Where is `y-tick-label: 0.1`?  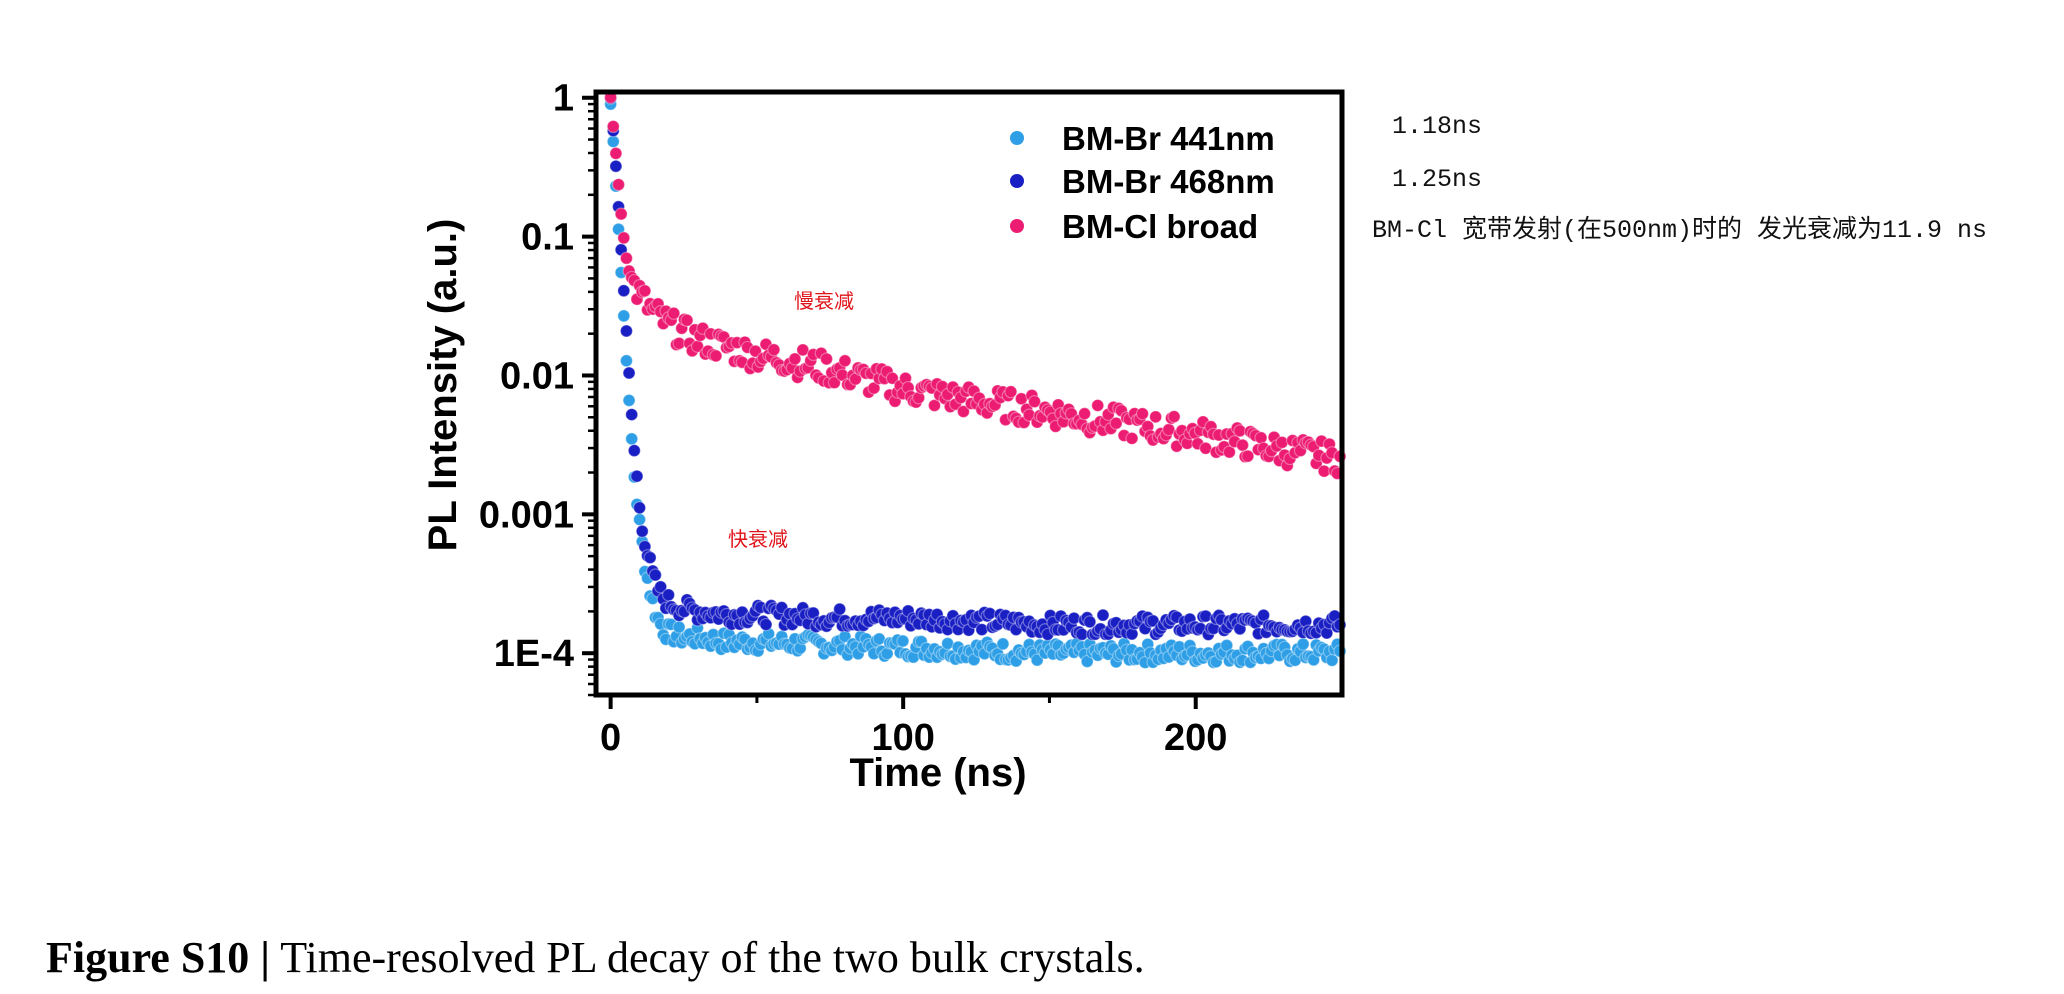
y-tick-label: 0.1 is located at coordinates (547, 238).